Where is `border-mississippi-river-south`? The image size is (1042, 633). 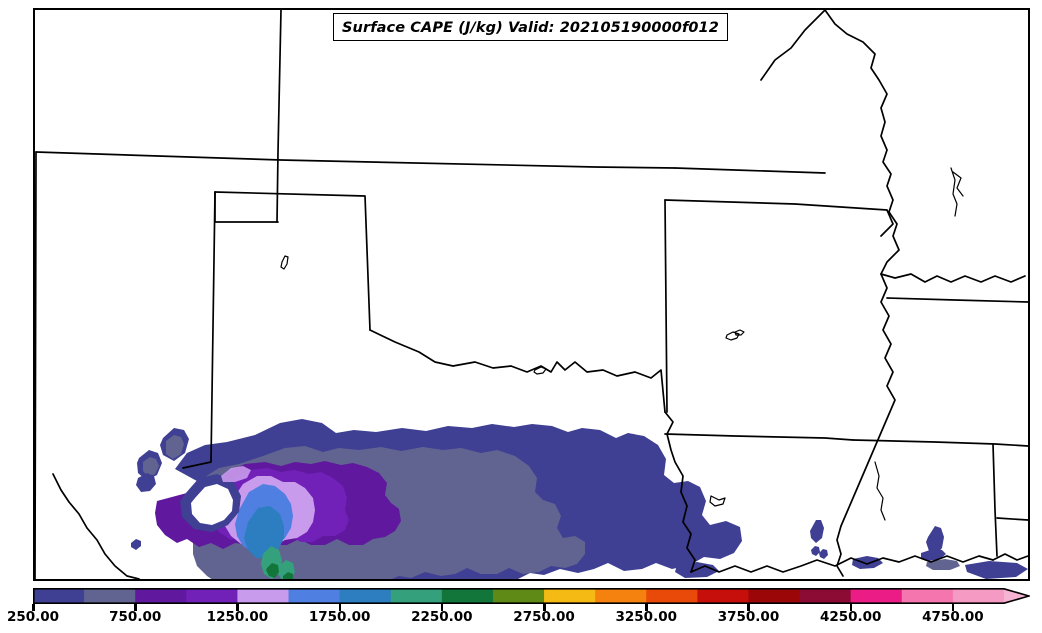
border-mississippi-river-south is located at coordinates (866, 425).